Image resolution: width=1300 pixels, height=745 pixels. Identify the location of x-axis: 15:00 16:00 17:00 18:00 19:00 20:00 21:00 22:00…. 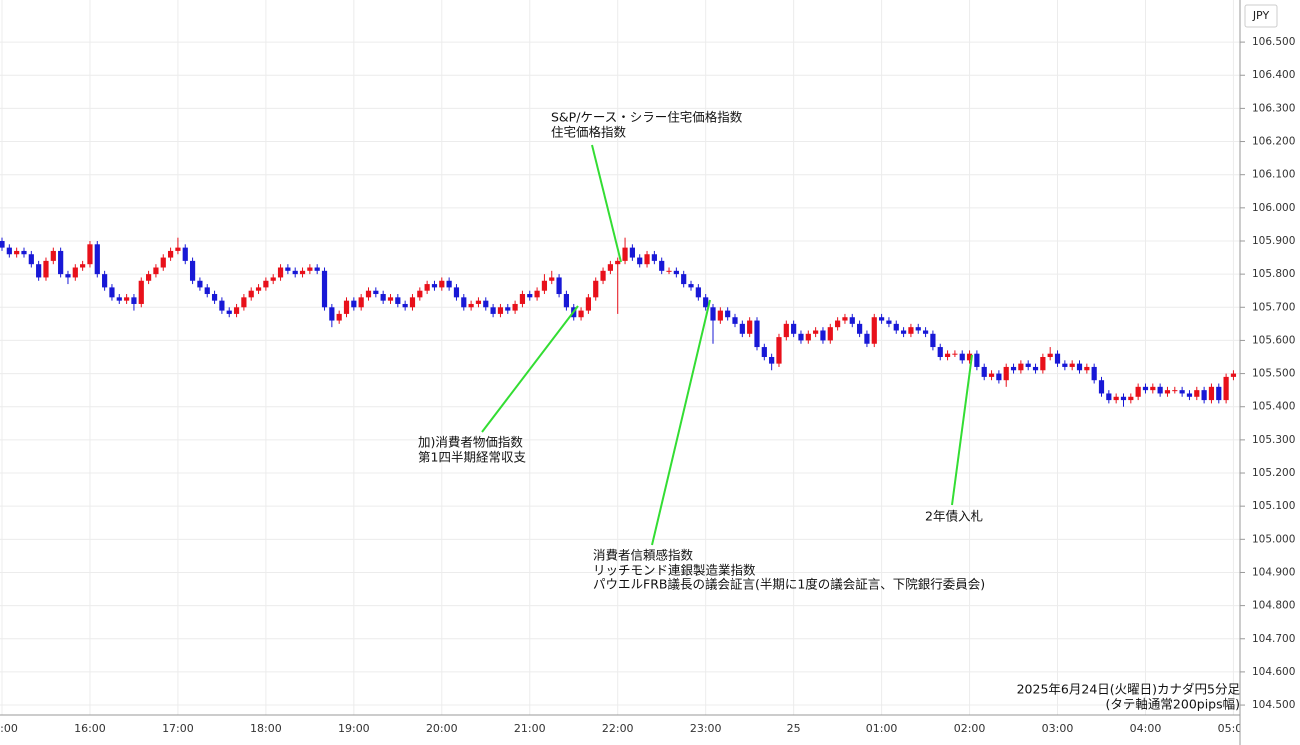
(625, 728).